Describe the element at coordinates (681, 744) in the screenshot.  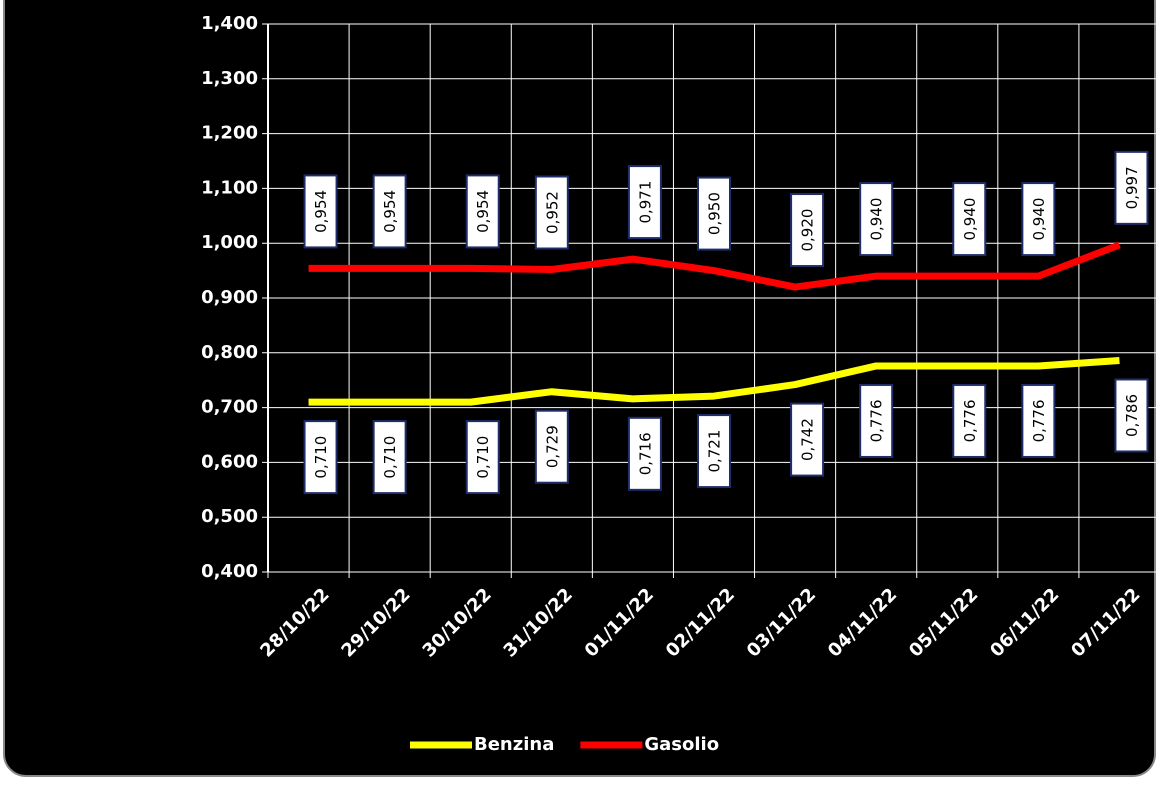
I see `legend-label: Gasolio` at that location.